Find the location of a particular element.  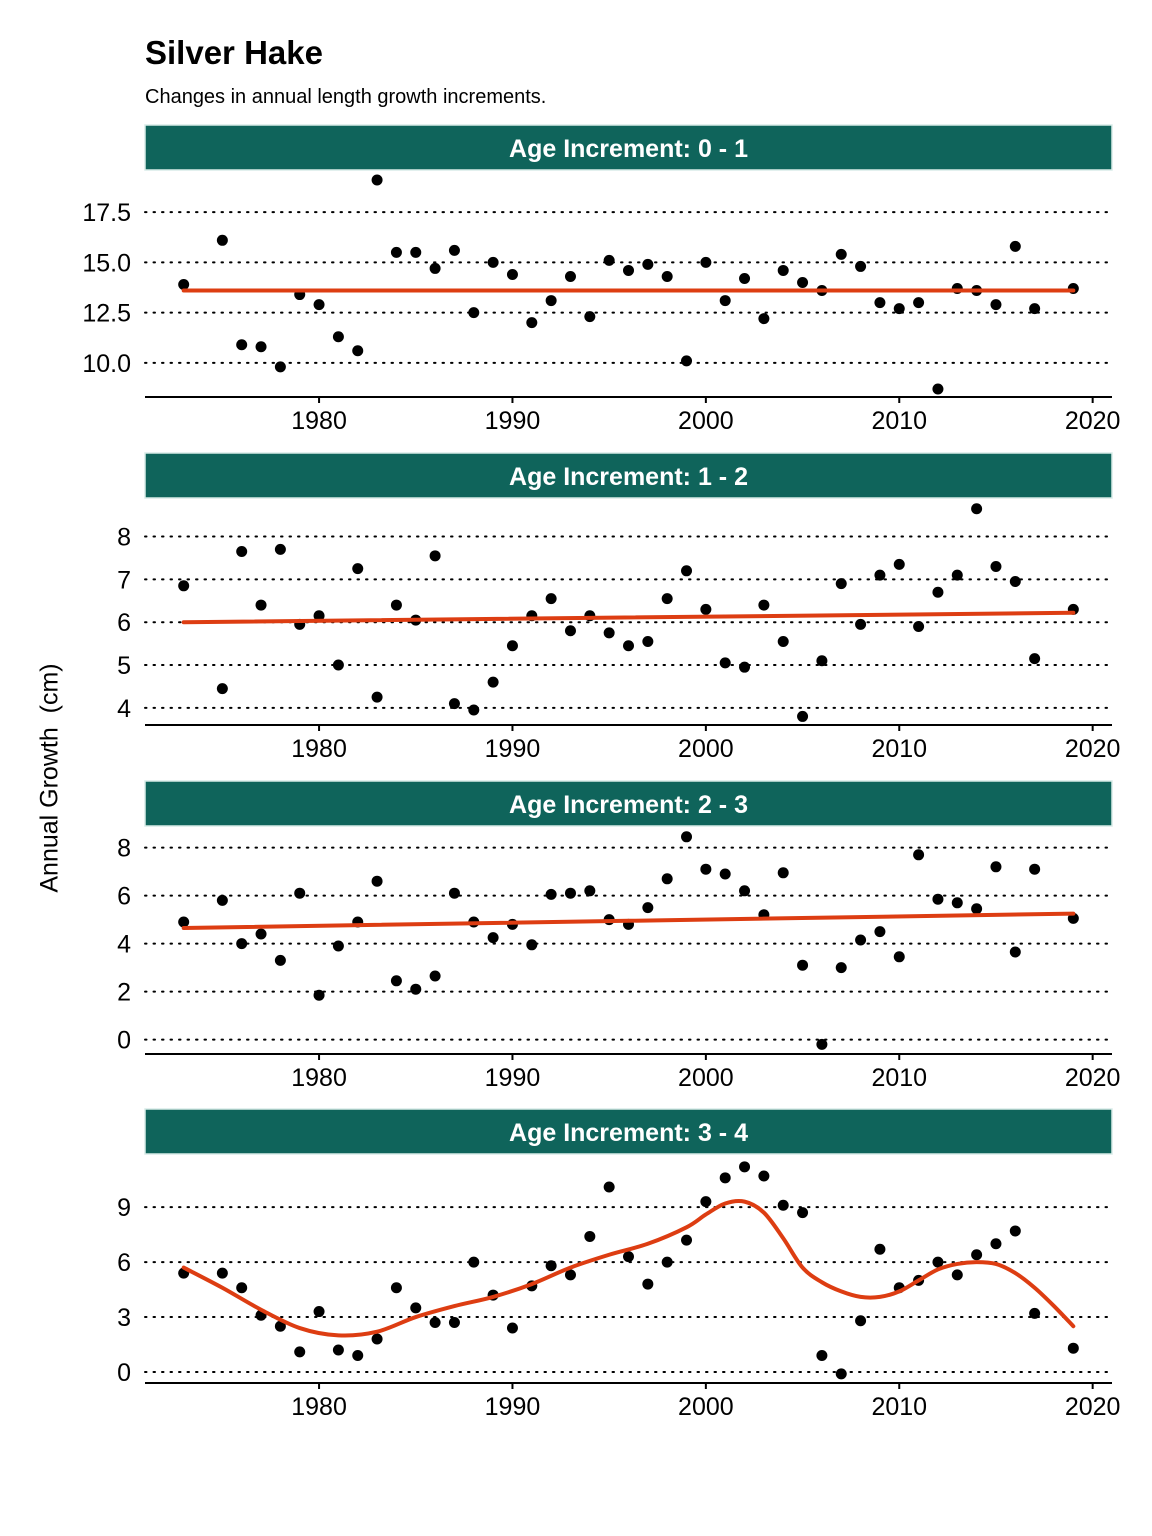

x-tick-label: 2000 is located at coordinates (706, 749).